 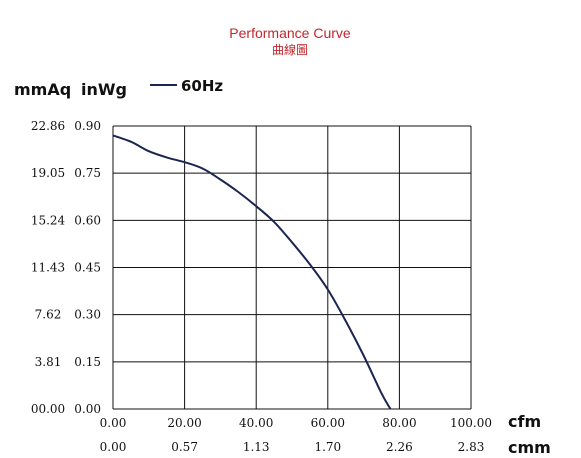 I want to click on y-tick-label-mmaq: 19.05, so click(x=48, y=173).